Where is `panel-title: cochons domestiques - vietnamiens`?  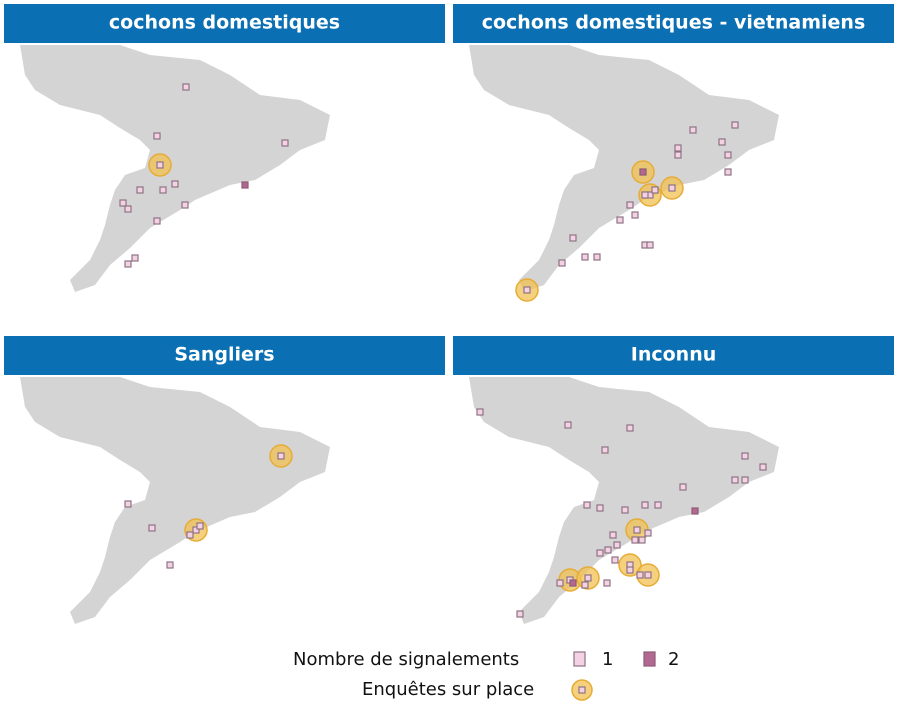
panel-title: cochons domestiques - vietnamiens is located at coordinates (674, 23).